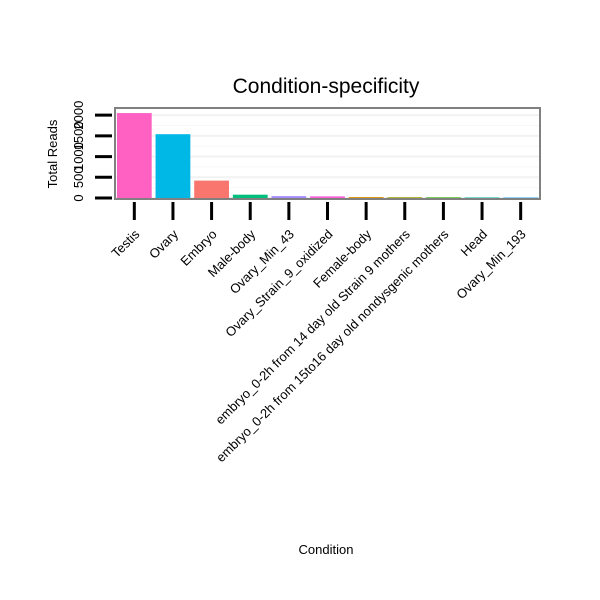 This screenshot has width=600, height=600. Describe the element at coordinates (78, 197) in the screenshot. I see `y-tick-label: 0` at that location.